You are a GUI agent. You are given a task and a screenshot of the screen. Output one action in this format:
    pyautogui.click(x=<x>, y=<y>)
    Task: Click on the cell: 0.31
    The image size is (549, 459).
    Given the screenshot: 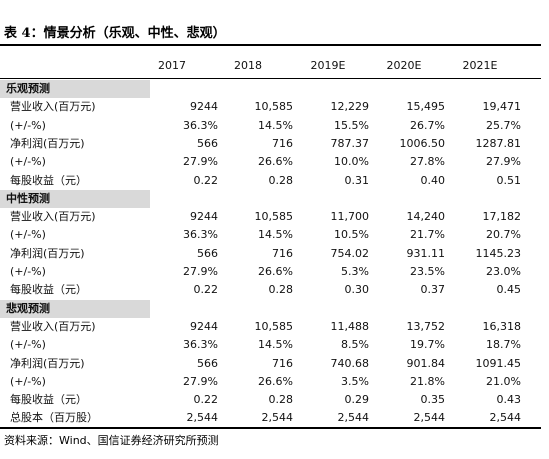 What is the action you would take?
    pyautogui.click(x=357, y=180)
    